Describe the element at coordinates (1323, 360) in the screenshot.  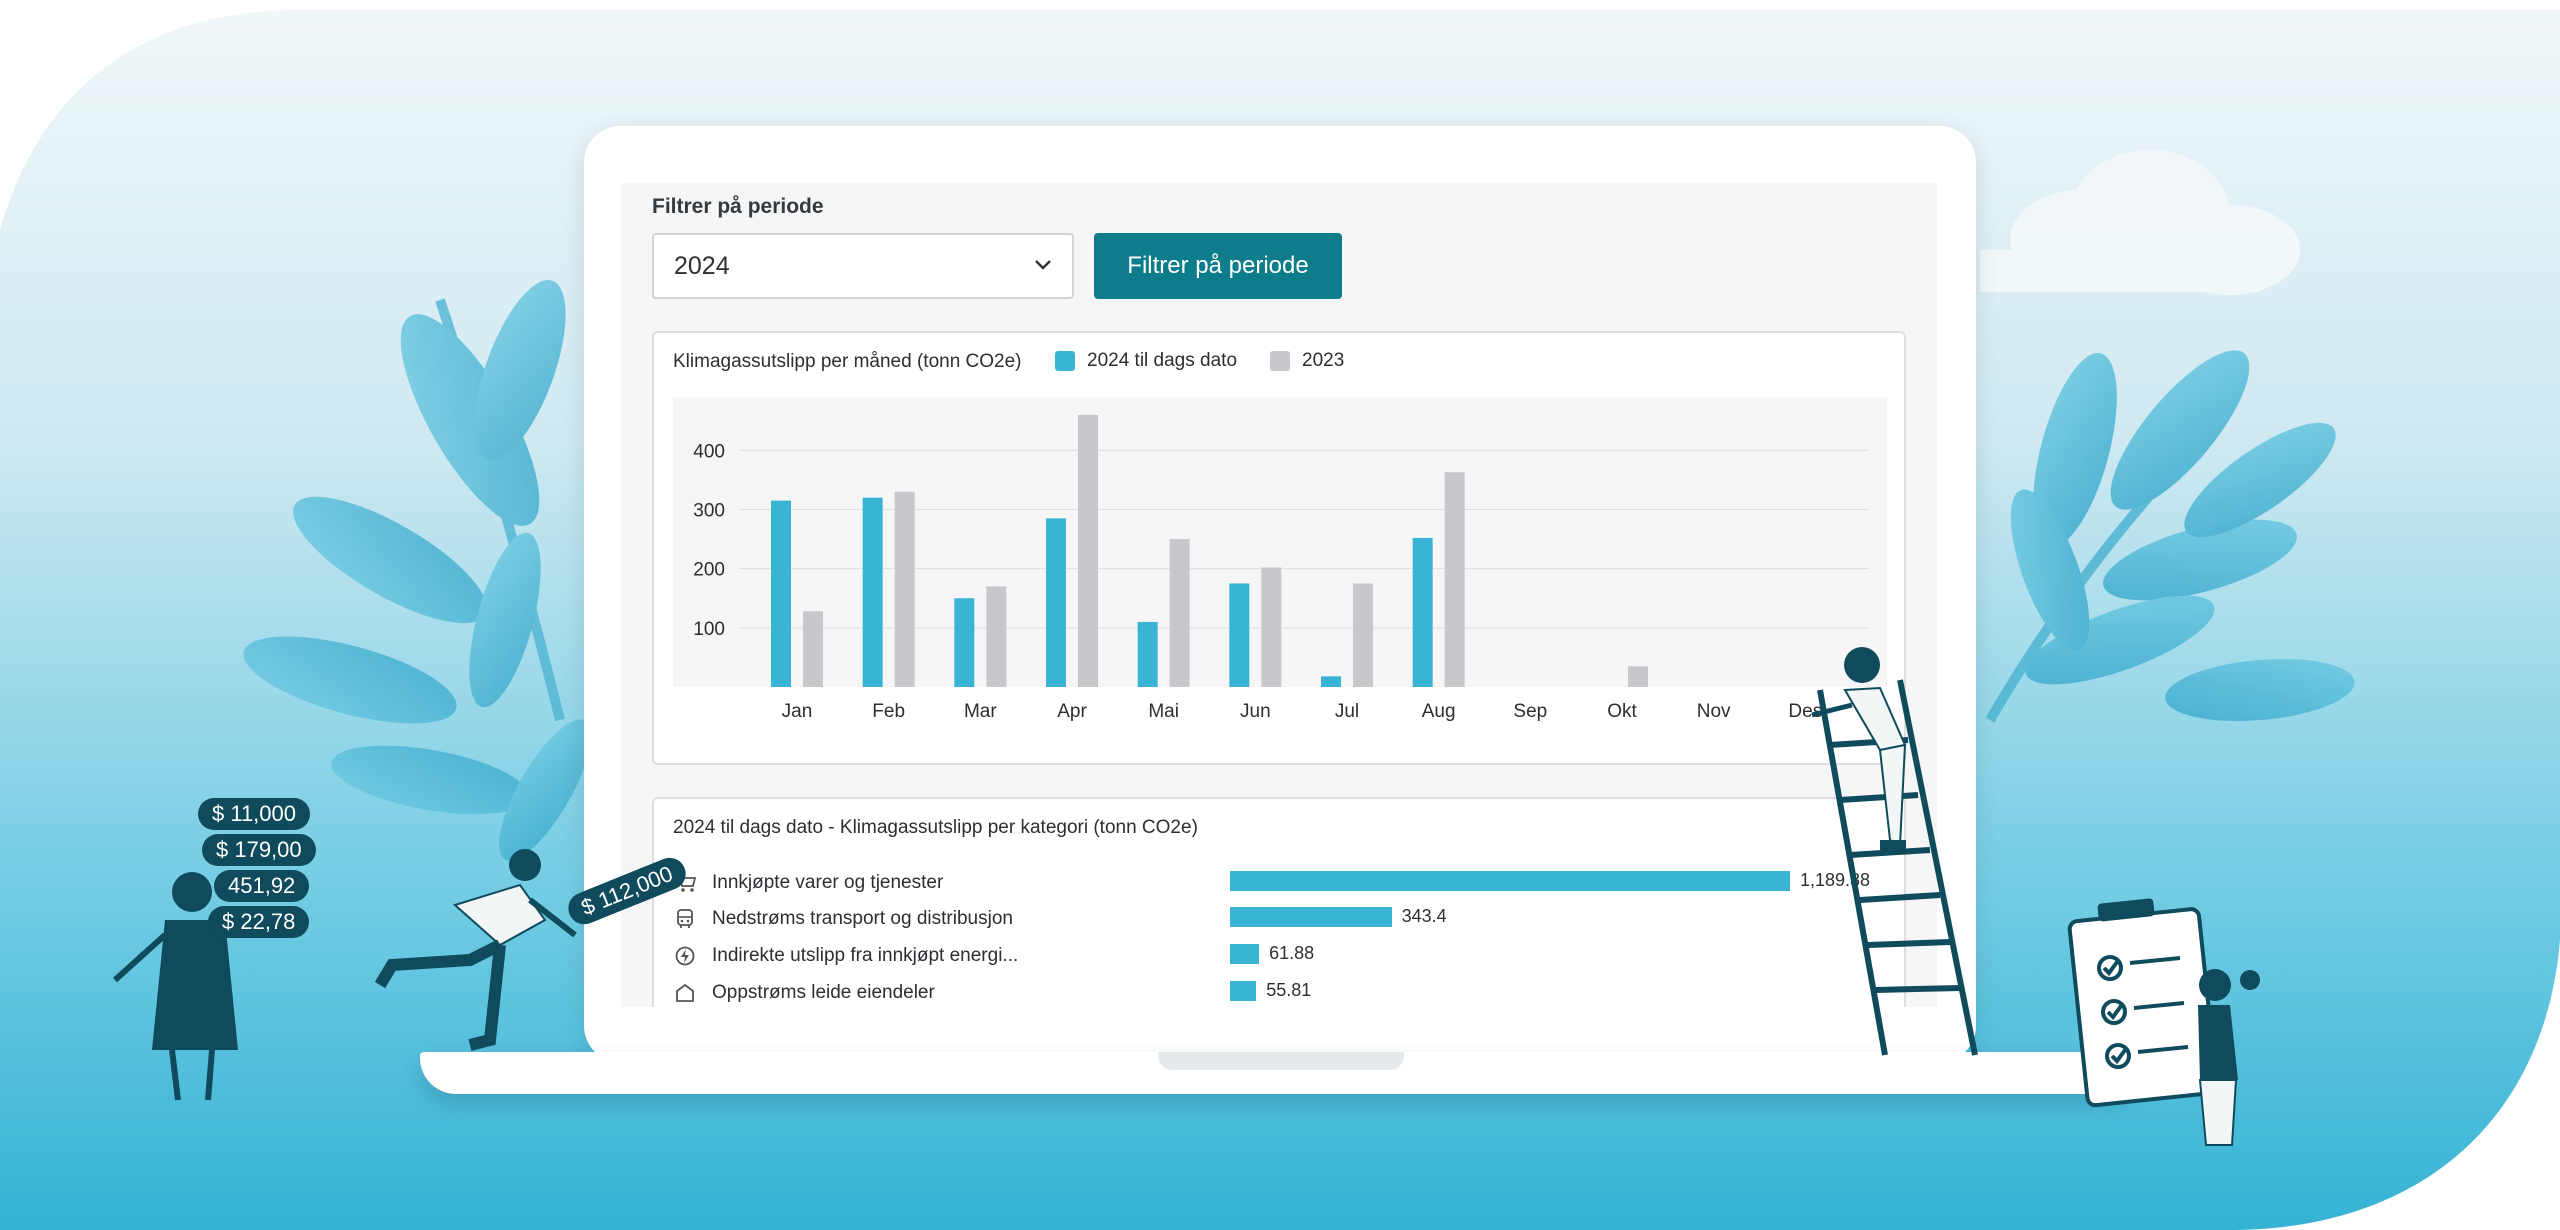
I see `legend-label-2023: 2023` at that location.